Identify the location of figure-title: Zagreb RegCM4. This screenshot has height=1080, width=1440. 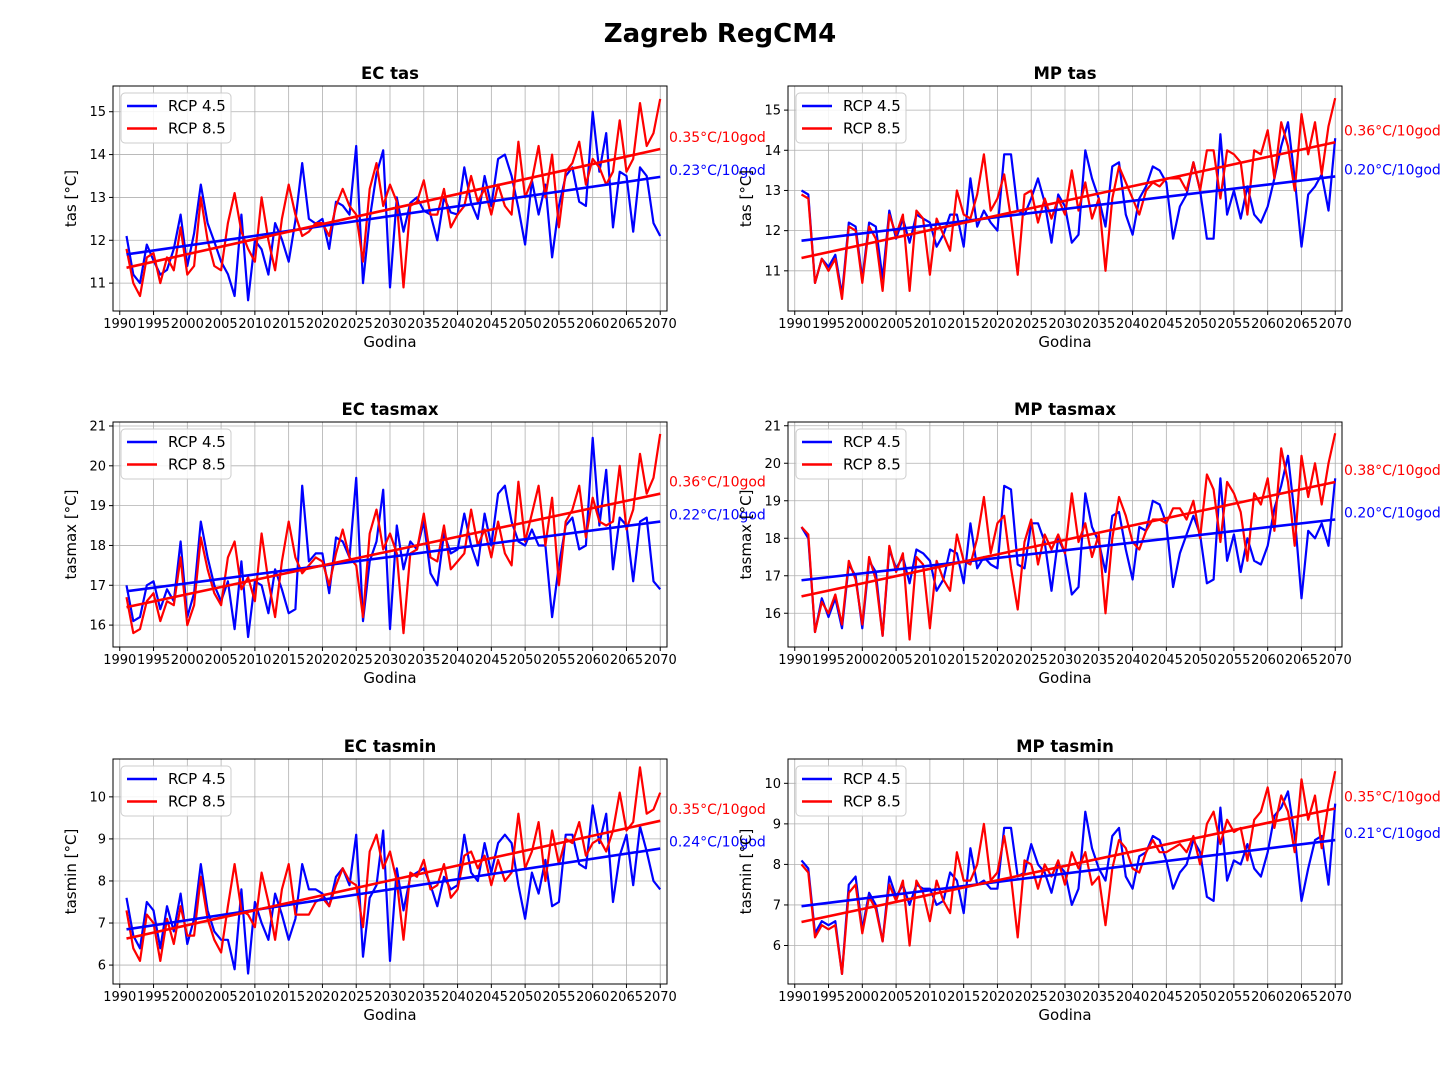
(720, 34).